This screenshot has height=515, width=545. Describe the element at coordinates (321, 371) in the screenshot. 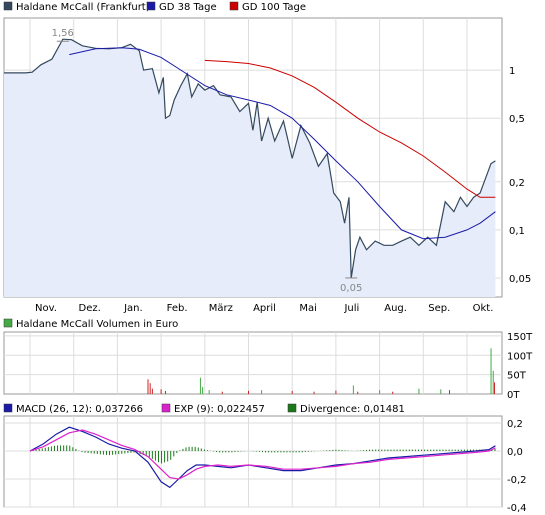

I see `volume-bars` at that location.